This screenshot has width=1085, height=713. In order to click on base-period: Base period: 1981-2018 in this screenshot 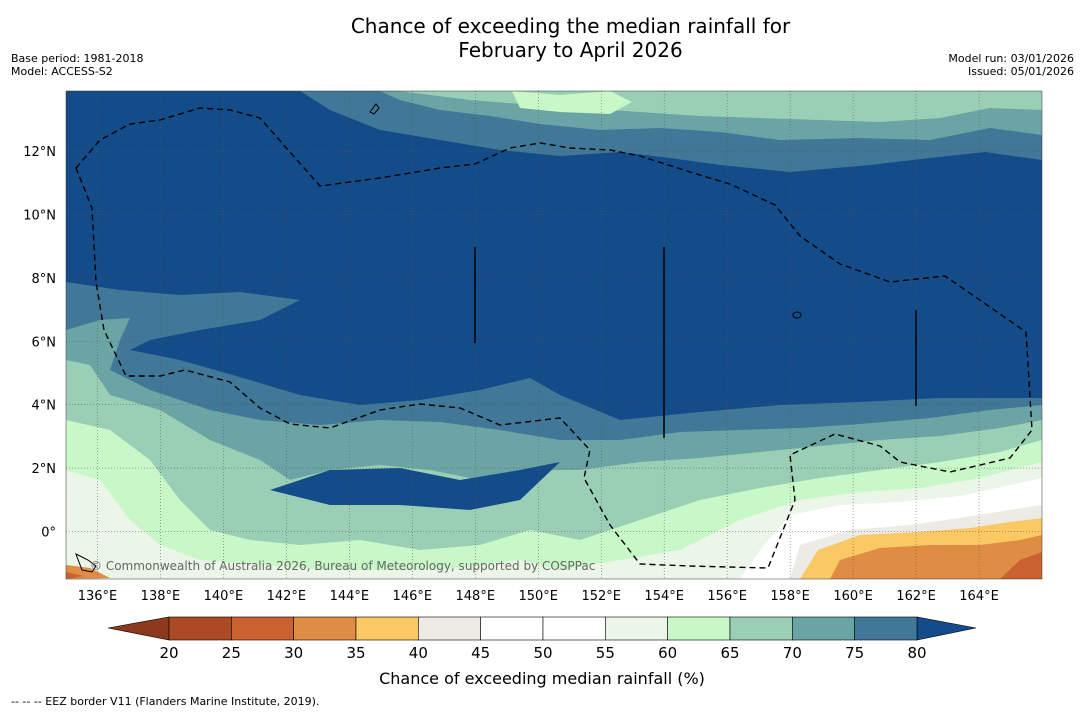, I will do `click(77, 58)`.